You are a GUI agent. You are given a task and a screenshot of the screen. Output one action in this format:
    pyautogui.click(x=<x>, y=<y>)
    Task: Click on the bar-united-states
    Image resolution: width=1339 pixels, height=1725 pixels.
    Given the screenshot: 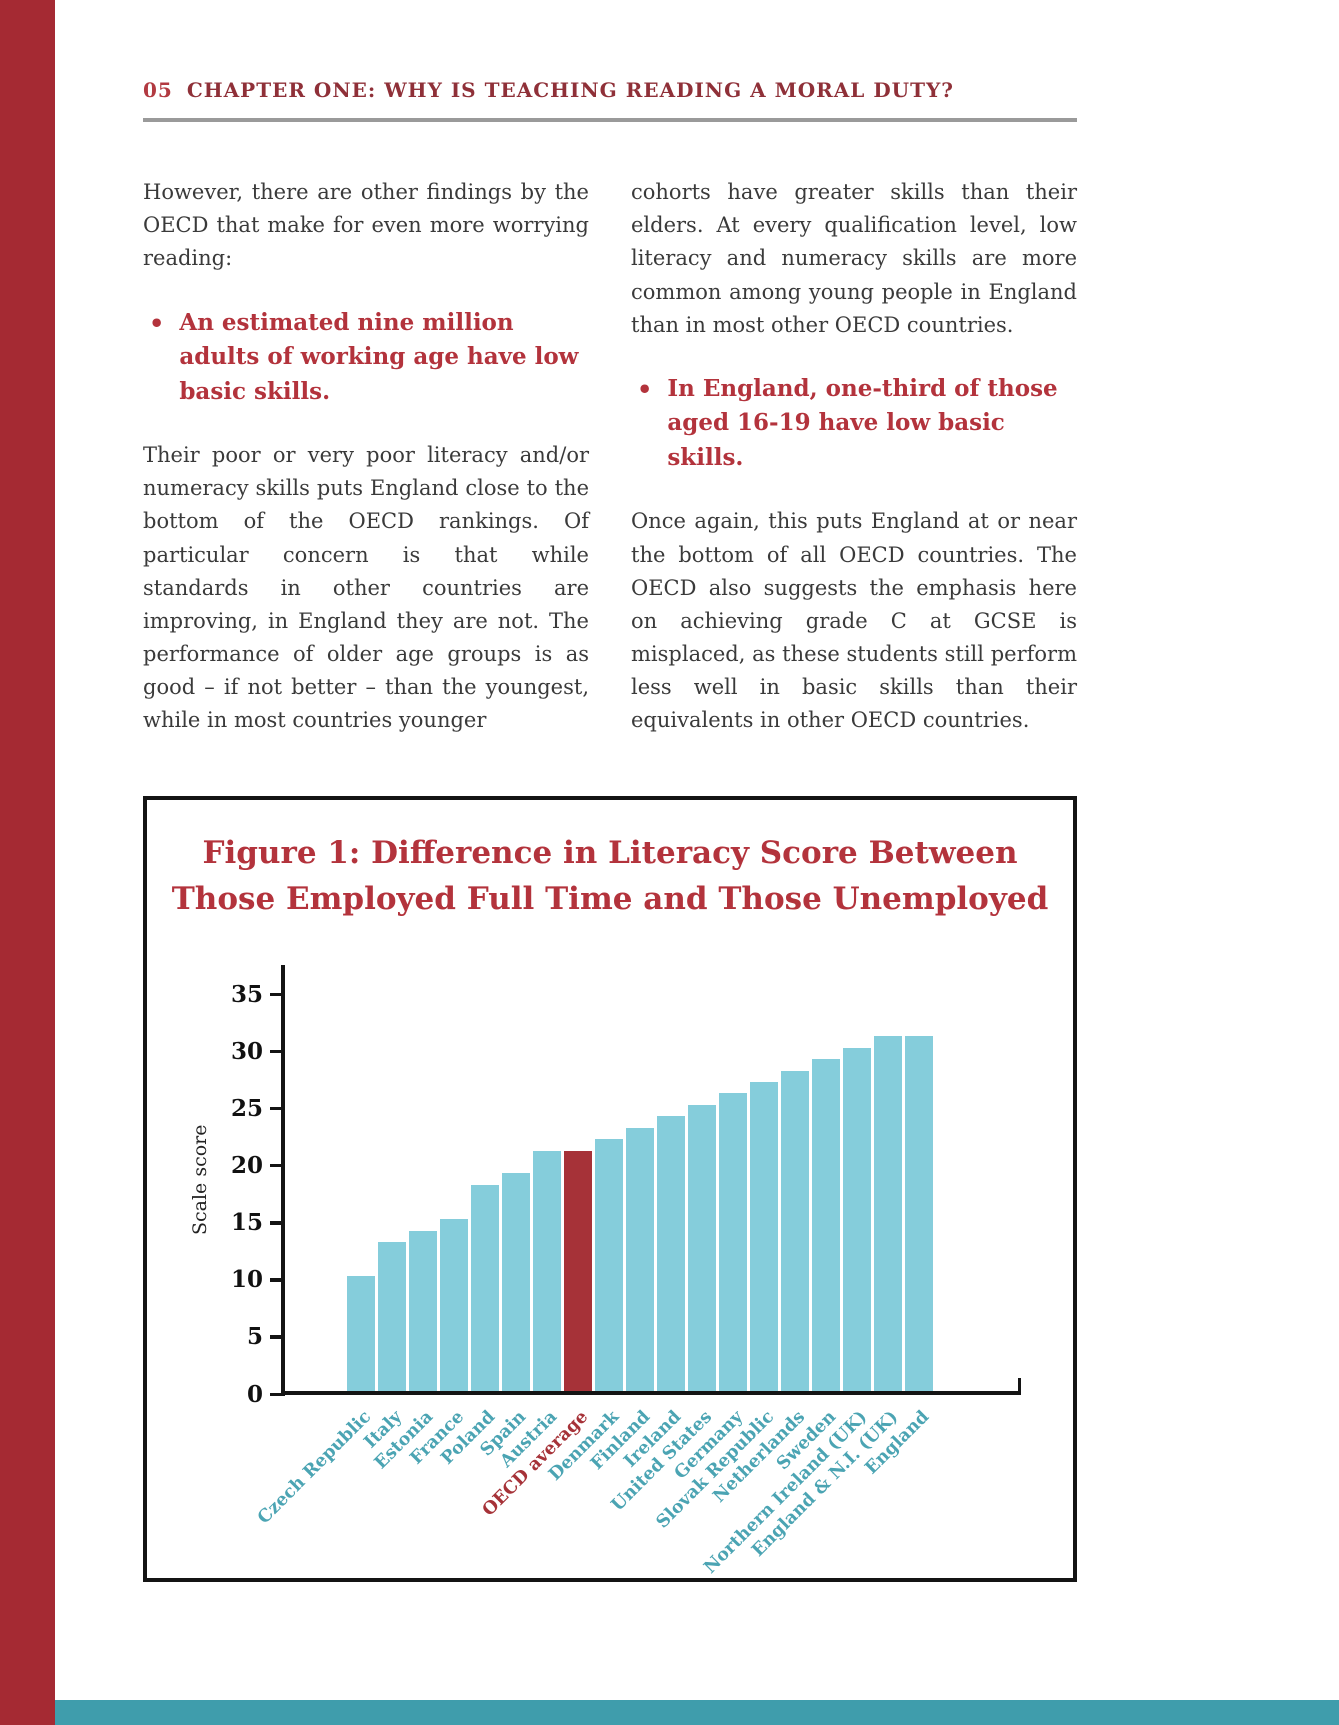 What is the action you would take?
    pyautogui.click(x=702, y=1247)
    